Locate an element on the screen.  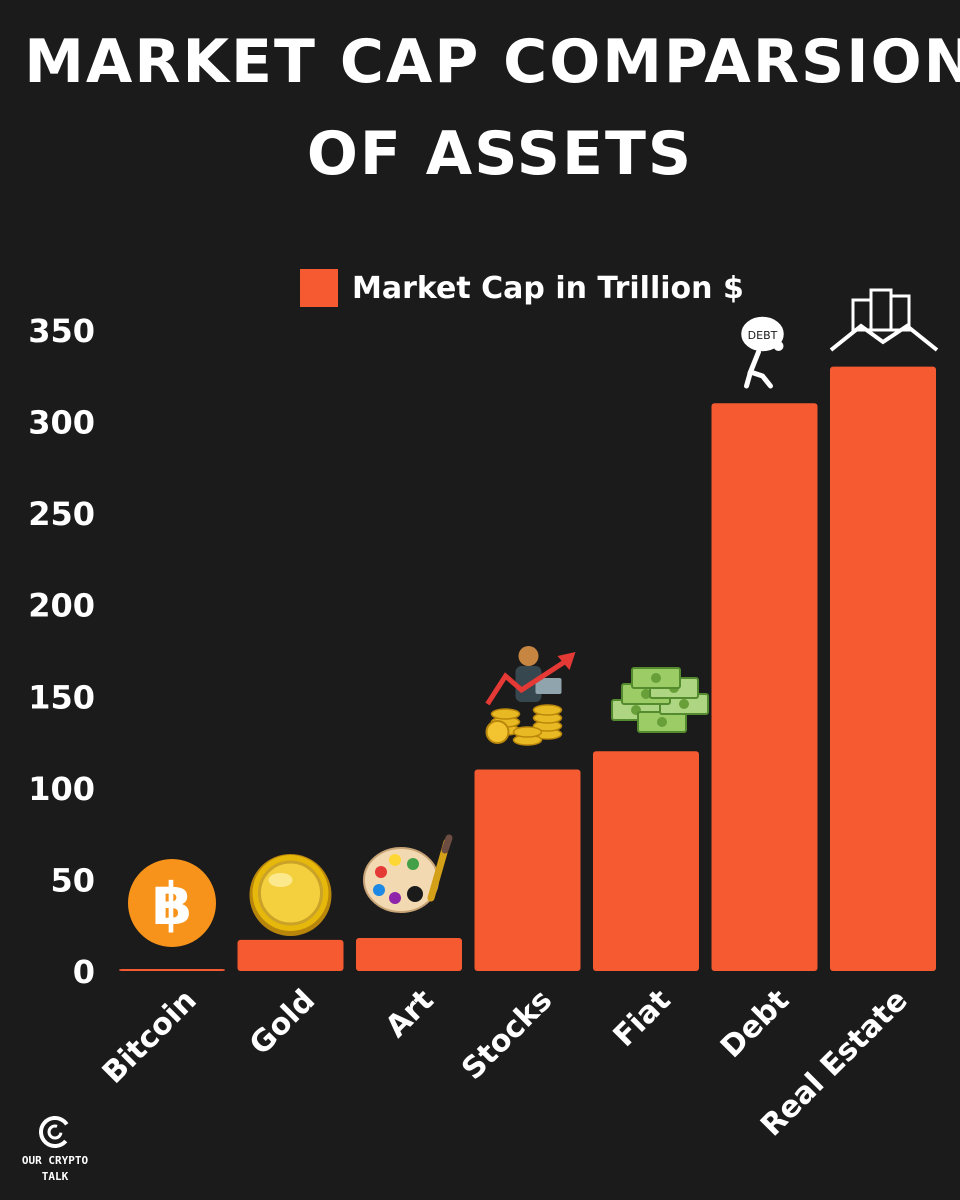
bar-gold is located at coordinates (290, 955).